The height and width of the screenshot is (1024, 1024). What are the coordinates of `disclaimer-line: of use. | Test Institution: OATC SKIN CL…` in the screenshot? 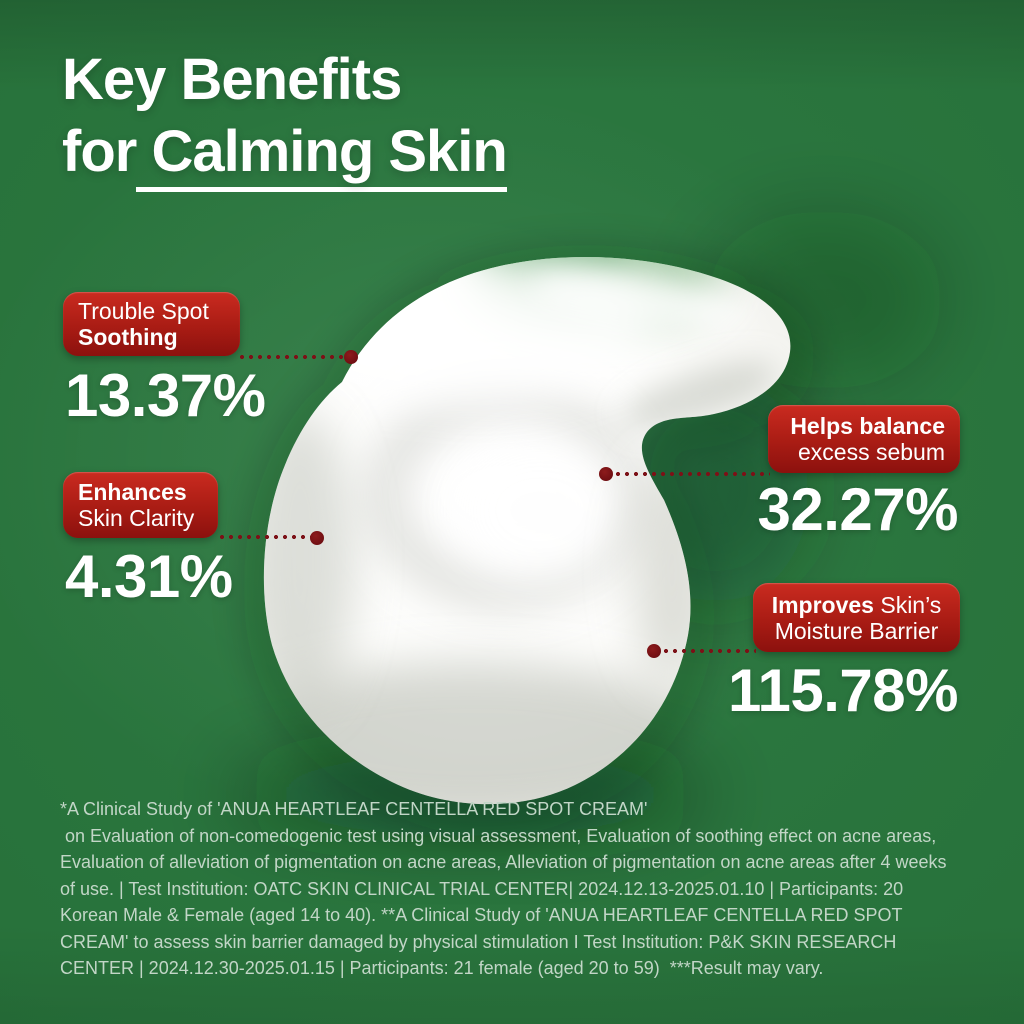 It's located at (482, 888).